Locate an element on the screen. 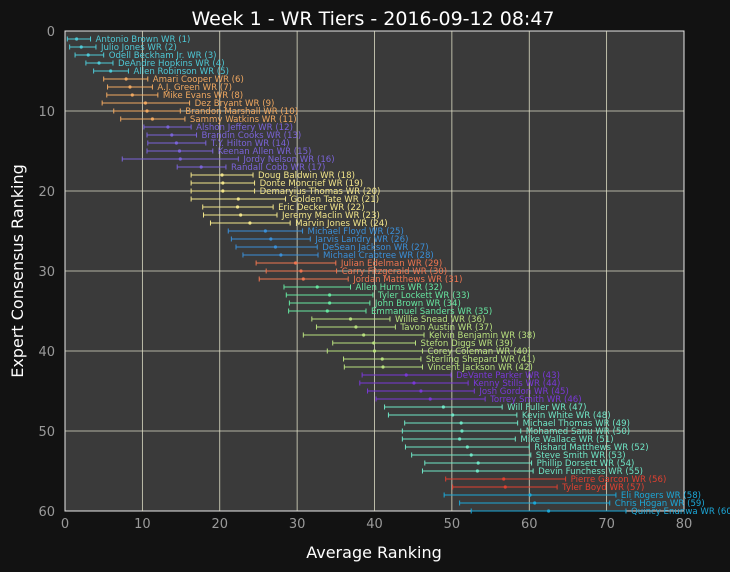  player-label: Stefon Diggs WR (39) is located at coordinates (467, 344).